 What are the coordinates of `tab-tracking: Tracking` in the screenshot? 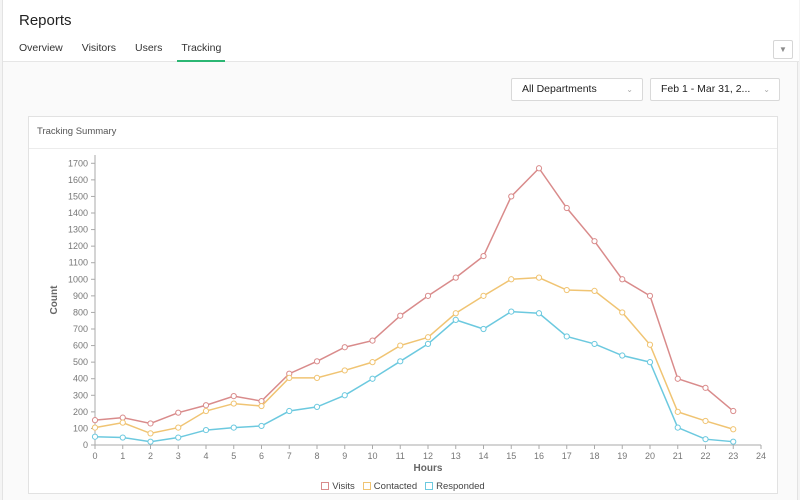 It's located at (201, 50).